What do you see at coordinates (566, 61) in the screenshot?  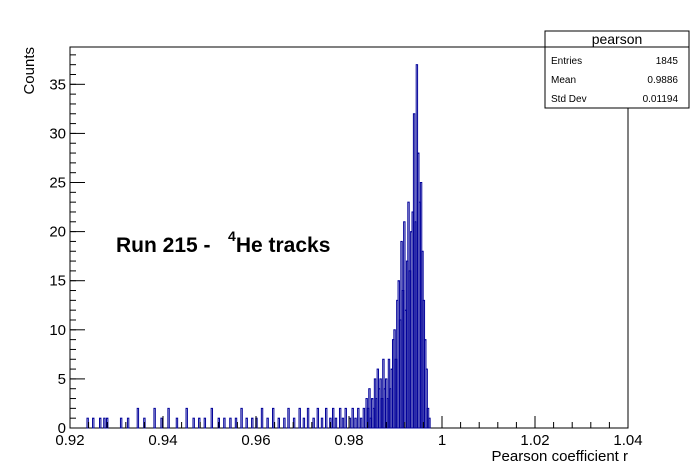 I see `stats-entries-label: Entries` at bounding box center [566, 61].